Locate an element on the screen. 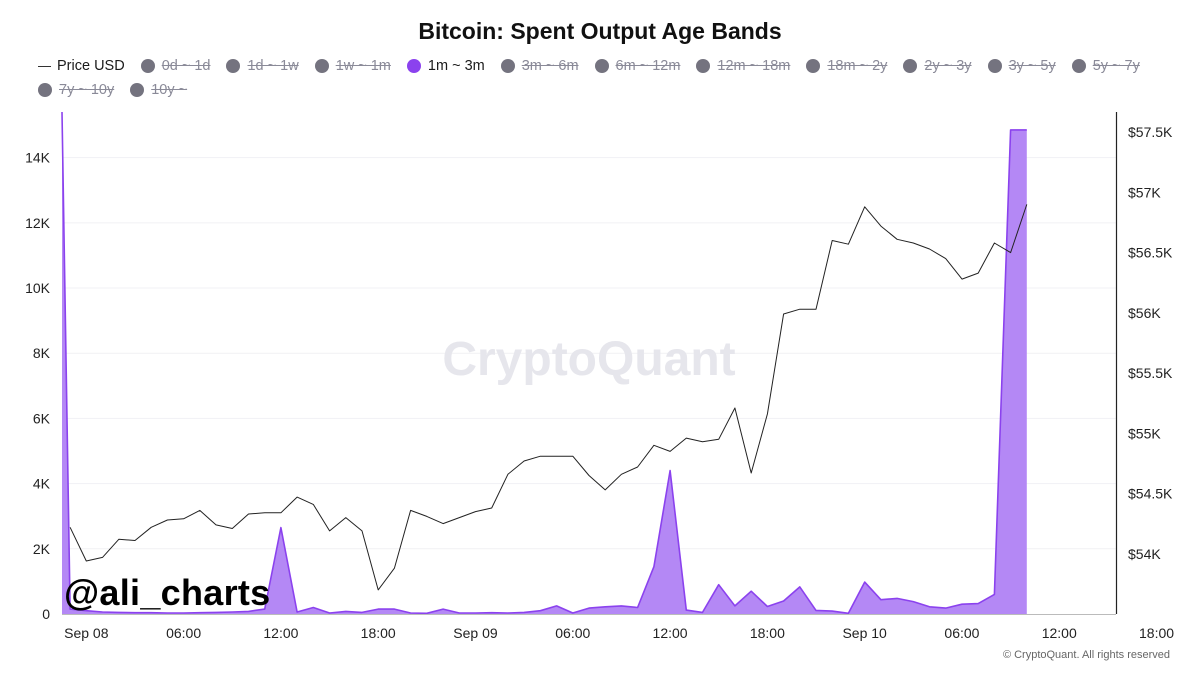  legend-item-0d-1d: 0d ~ 1d is located at coordinates (175, 66).